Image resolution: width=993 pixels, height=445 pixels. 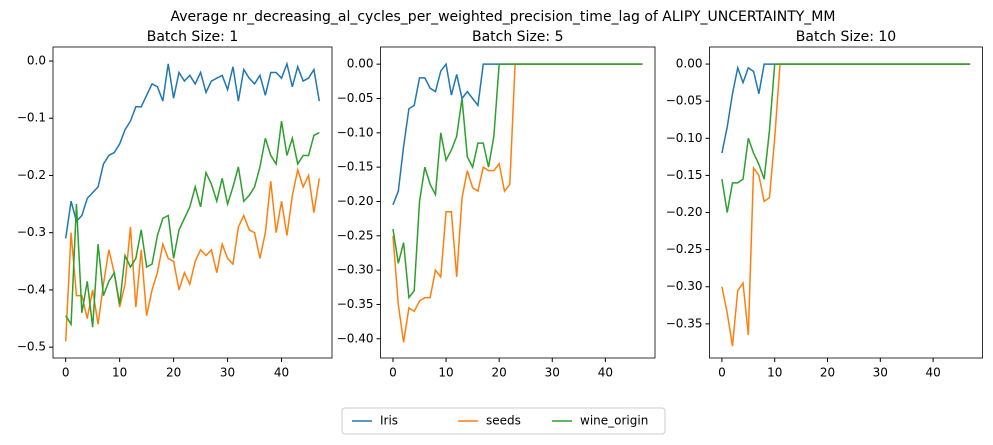 What do you see at coordinates (31, 232) in the screenshot?
I see `y-tick-label: −0.3` at bounding box center [31, 232].